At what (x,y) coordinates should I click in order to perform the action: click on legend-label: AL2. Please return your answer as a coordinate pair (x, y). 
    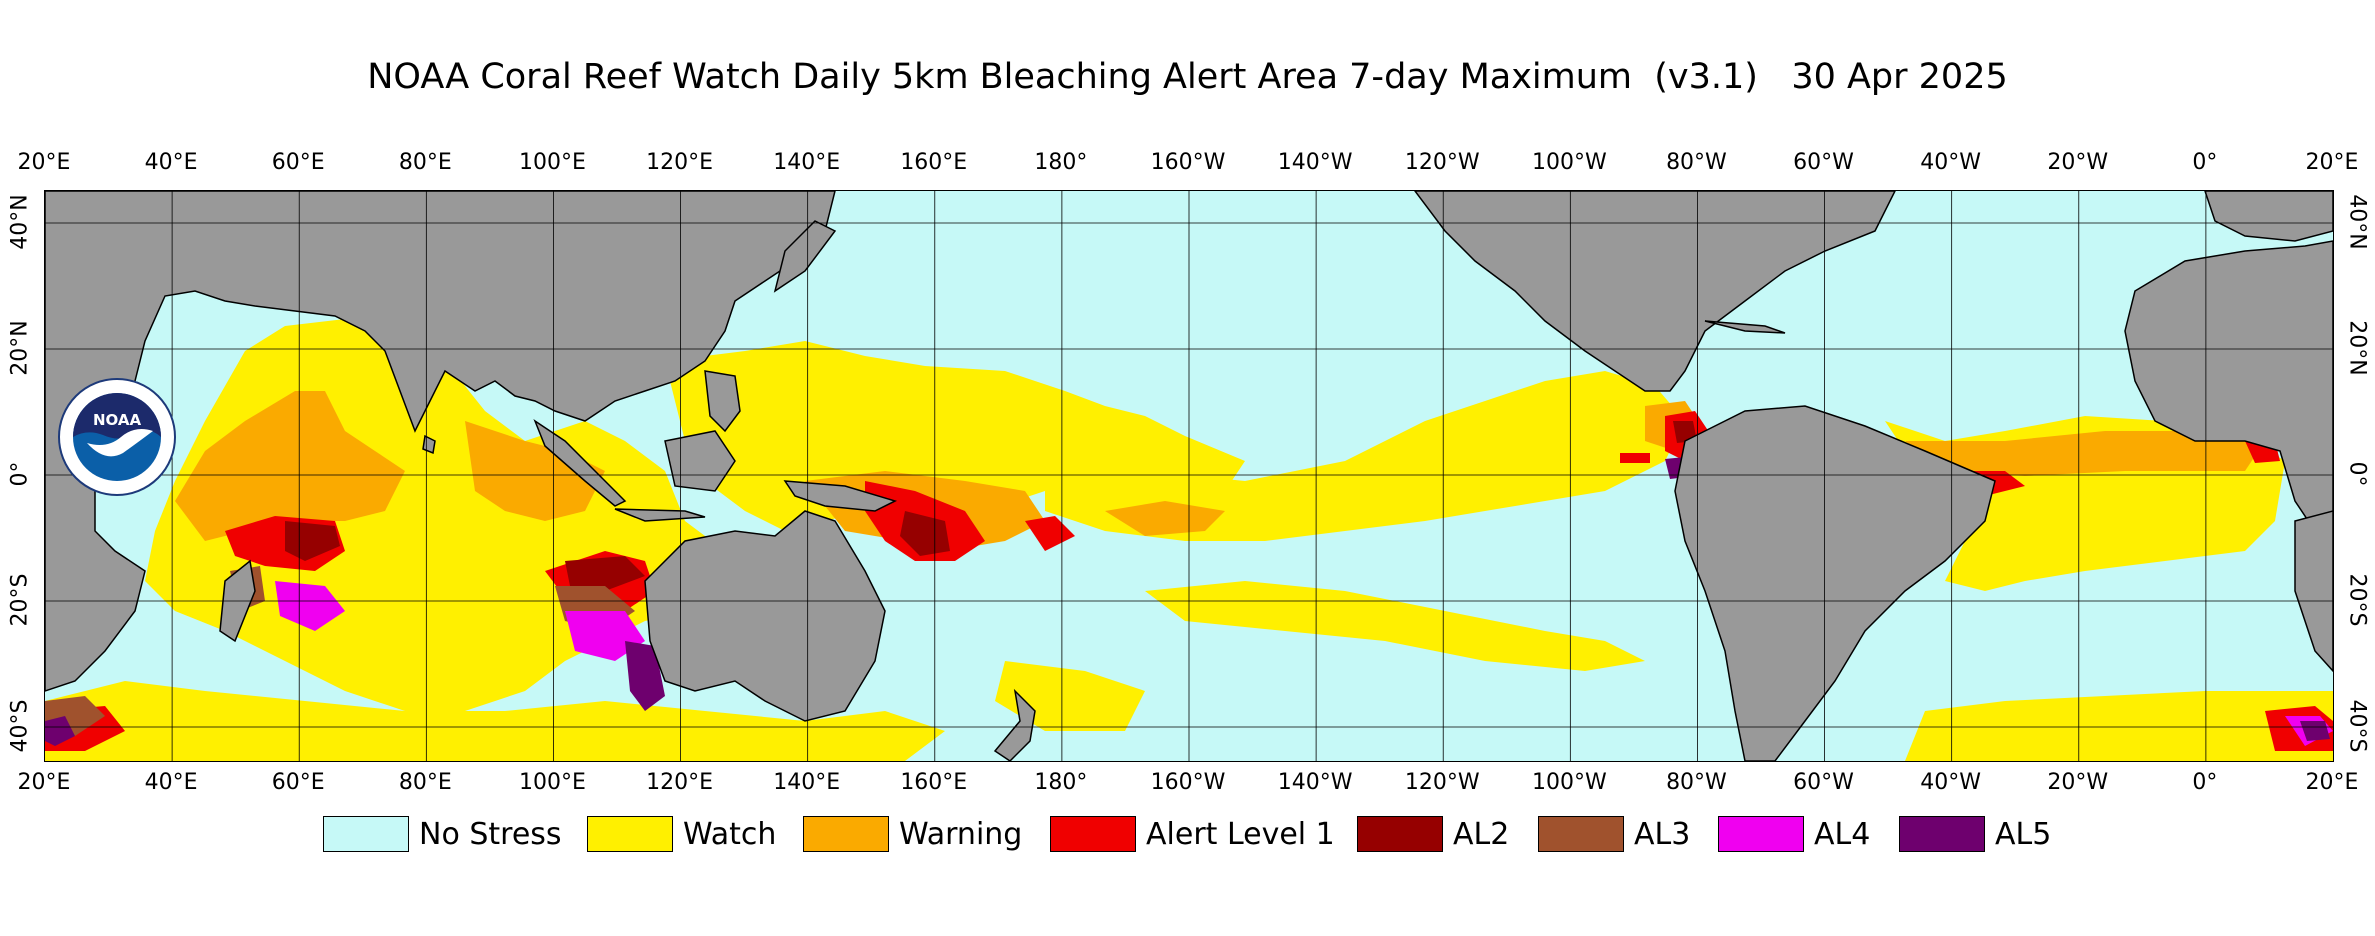
    Looking at the image, I should click on (1481, 834).